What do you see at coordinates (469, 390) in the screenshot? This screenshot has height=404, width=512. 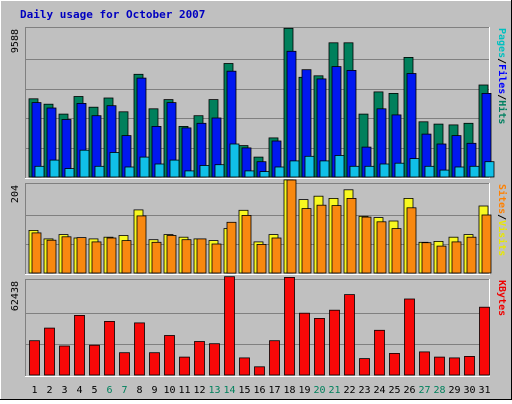 I see `x-tick-label-30: 30` at bounding box center [469, 390].